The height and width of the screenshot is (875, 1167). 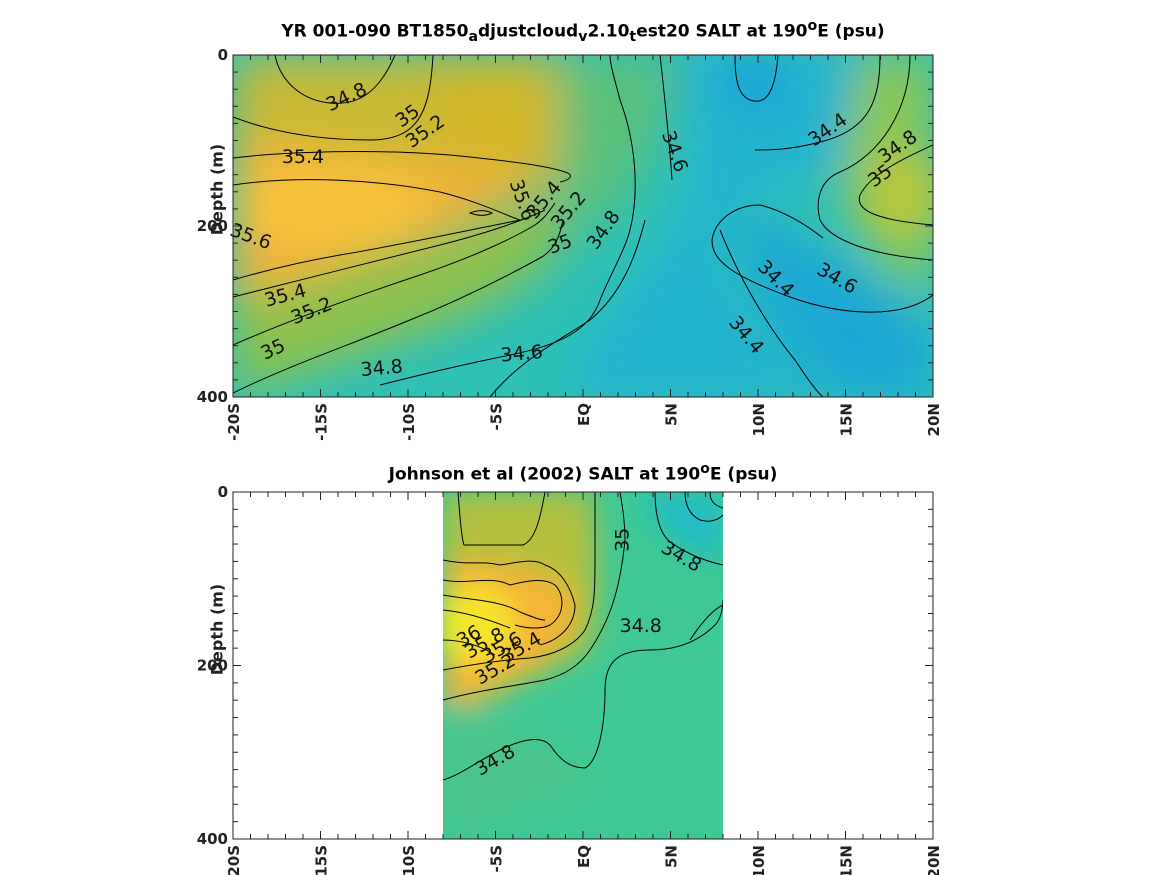 I want to click on contour-label: 34.6, so click(x=522, y=354).